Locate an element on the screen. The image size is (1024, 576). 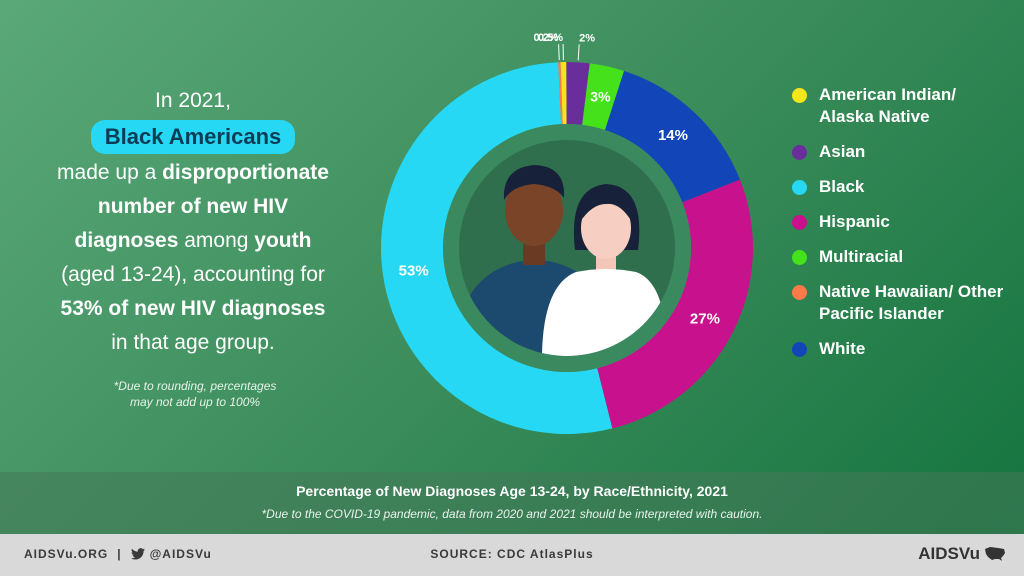
narrative-fragment: among is located at coordinates (216, 240).